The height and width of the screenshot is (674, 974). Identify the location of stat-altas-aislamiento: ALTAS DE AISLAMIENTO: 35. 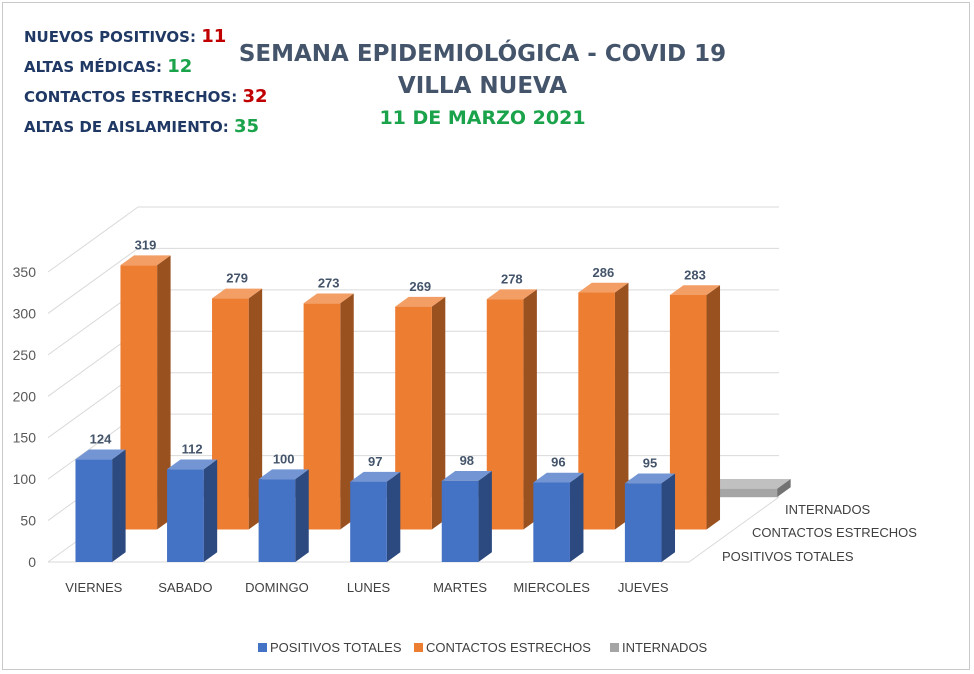
(146, 127).